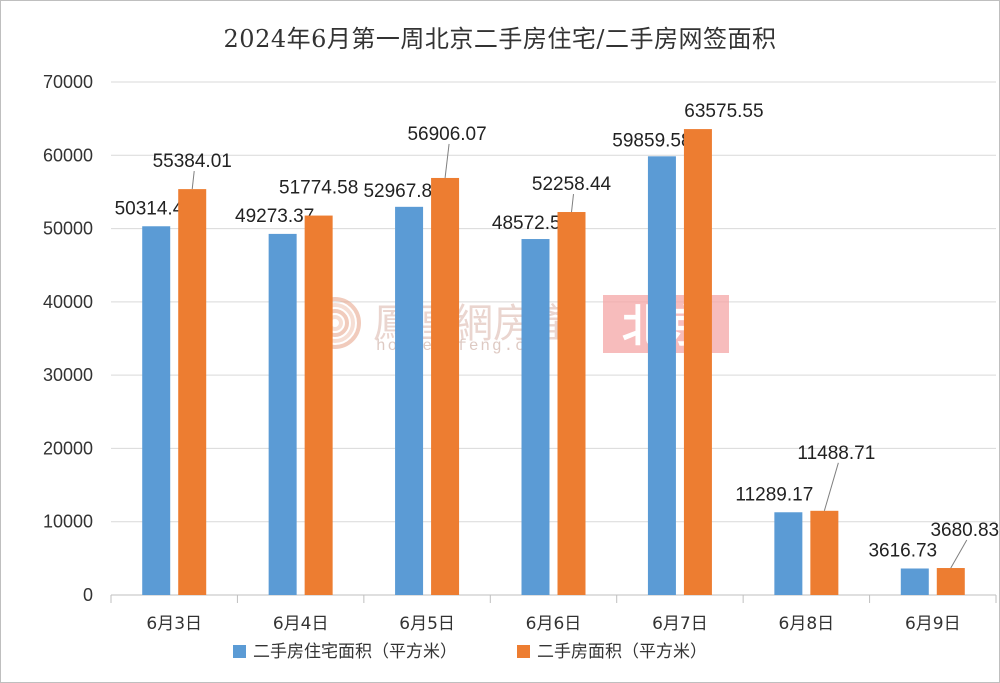 The width and height of the screenshot is (1000, 683). What do you see at coordinates (902, 550) in the screenshot?
I see `data-label: 3616.73` at bounding box center [902, 550].